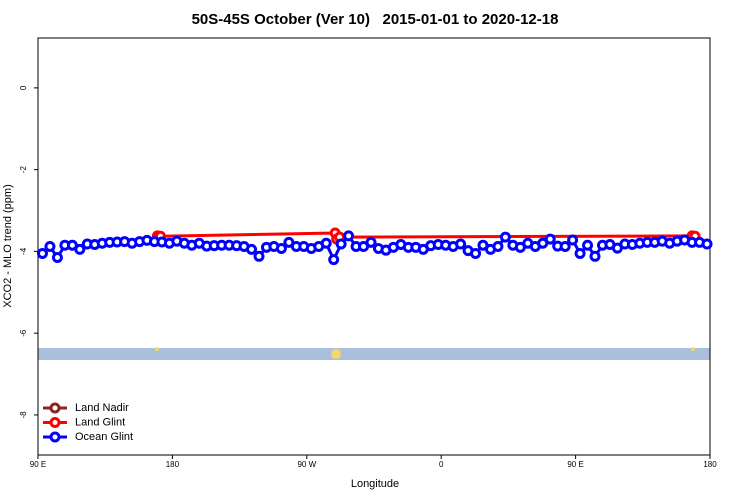 This screenshot has width=750, height=500. Describe the element at coordinates (426, 236) in the screenshot. I see `series-line` at that location.